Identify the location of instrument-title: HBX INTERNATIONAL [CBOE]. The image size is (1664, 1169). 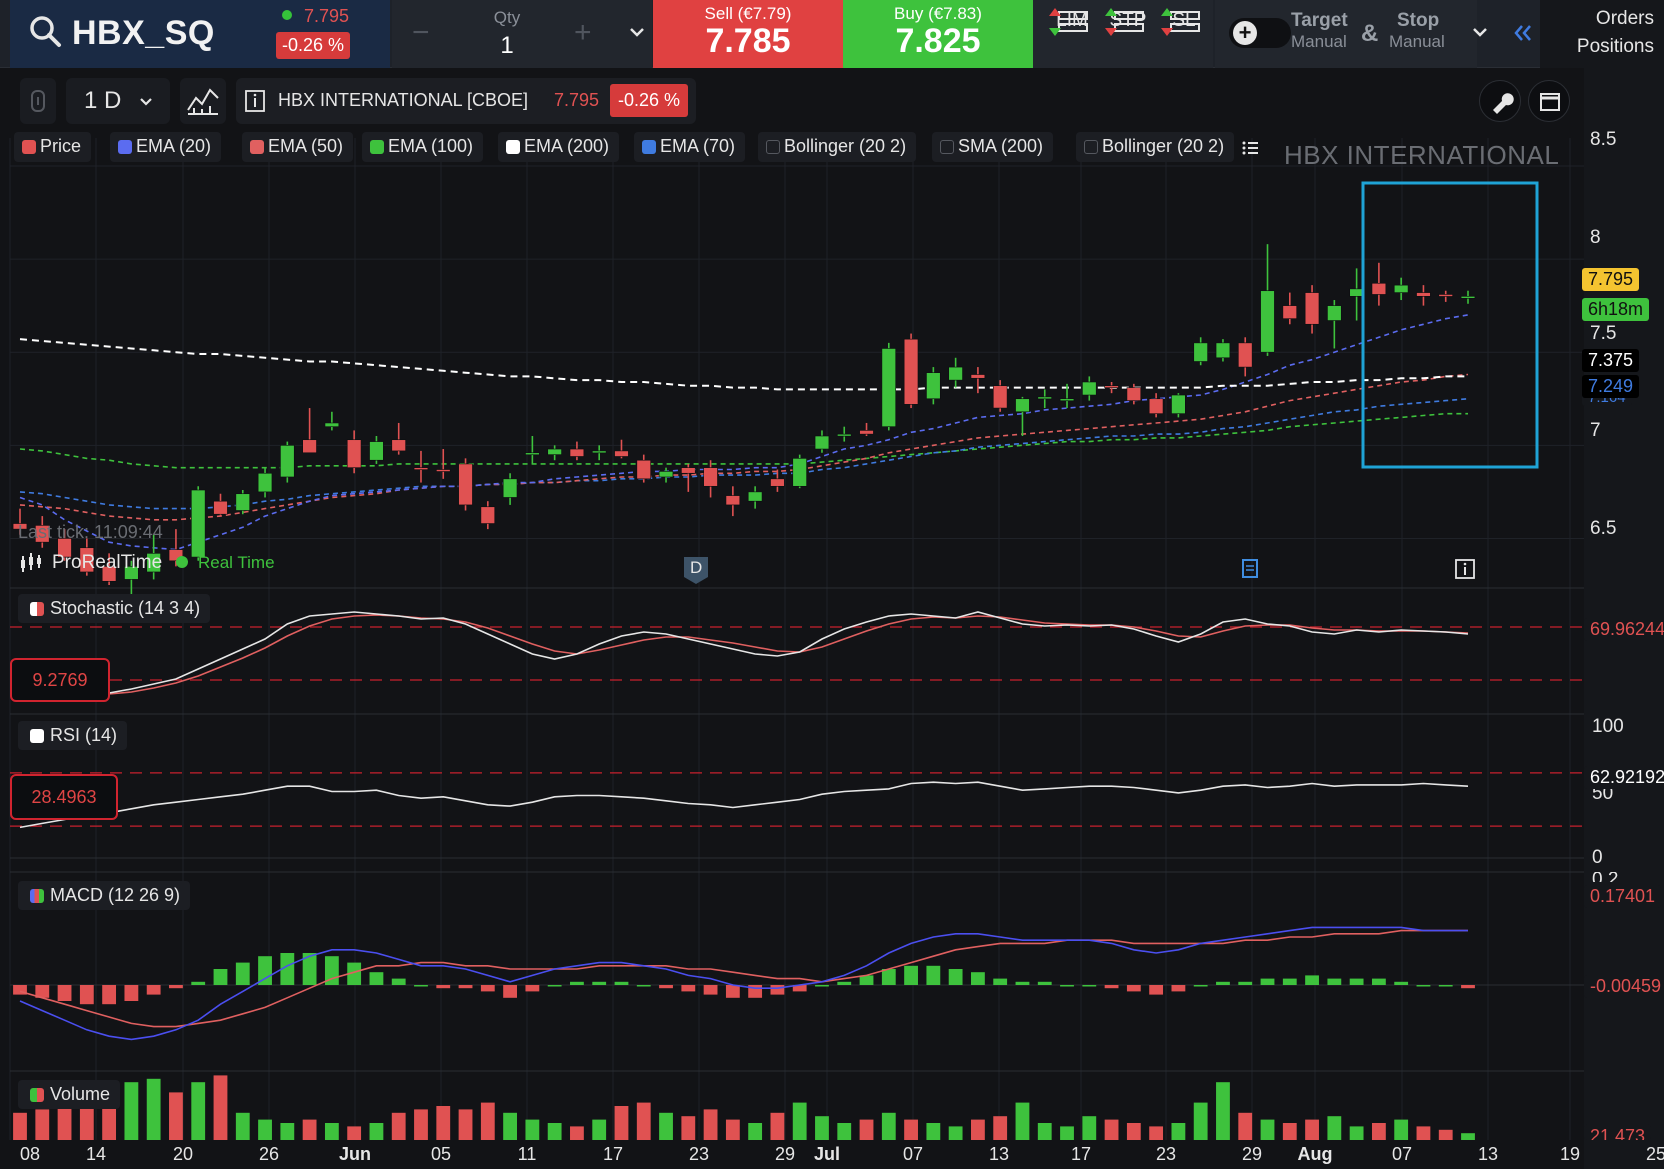
(403, 100).